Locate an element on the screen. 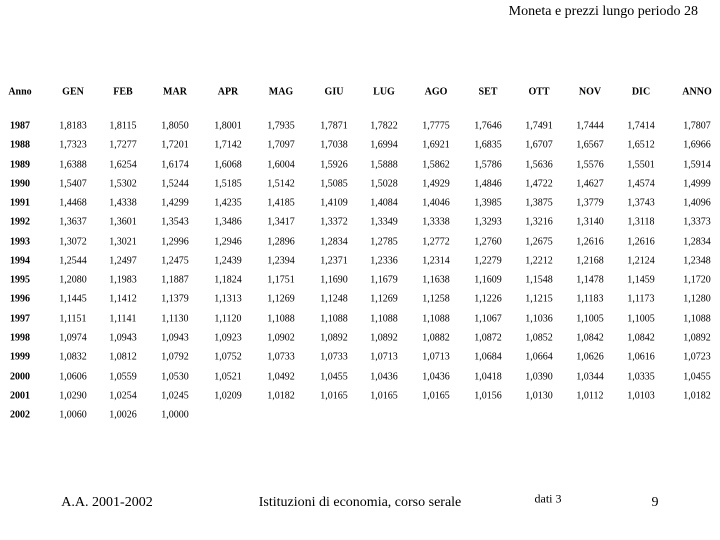 The width and height of the screenshot is (720, 540). table-cell: 1,4235 is located at coordinates (228, 203).